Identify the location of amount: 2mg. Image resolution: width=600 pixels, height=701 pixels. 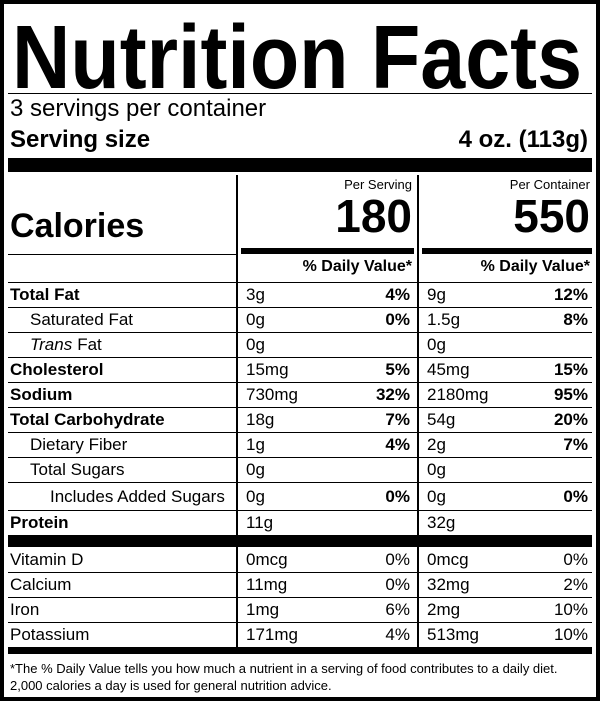
(444, 610).